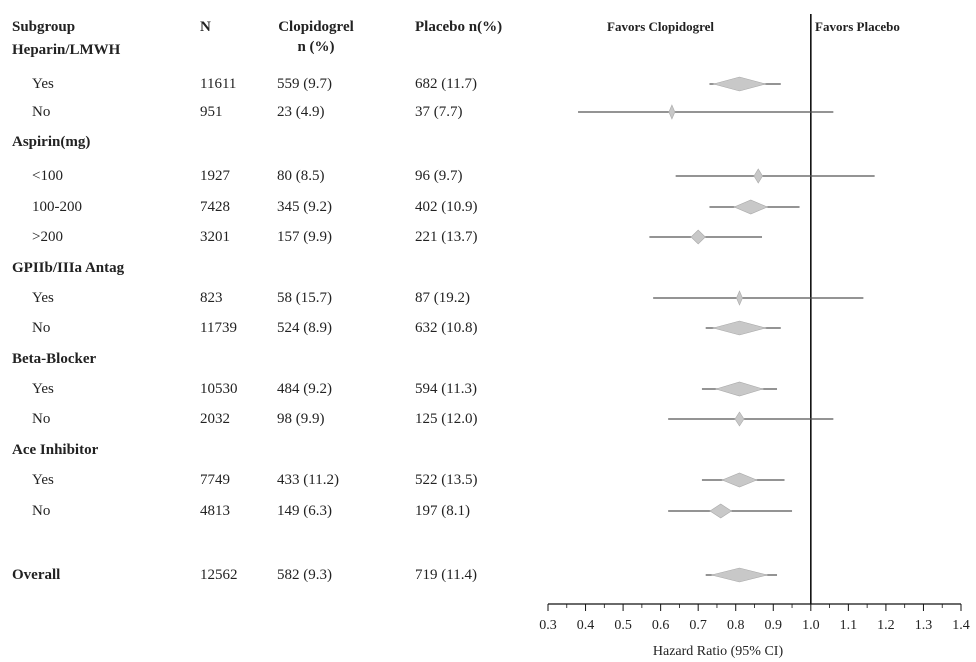 This screenshot has height=662, width=976. What do you see at coordinates (47, 176) in the screenshot?
I see `subgroup-label: <100` at bounding box center [47, 176].